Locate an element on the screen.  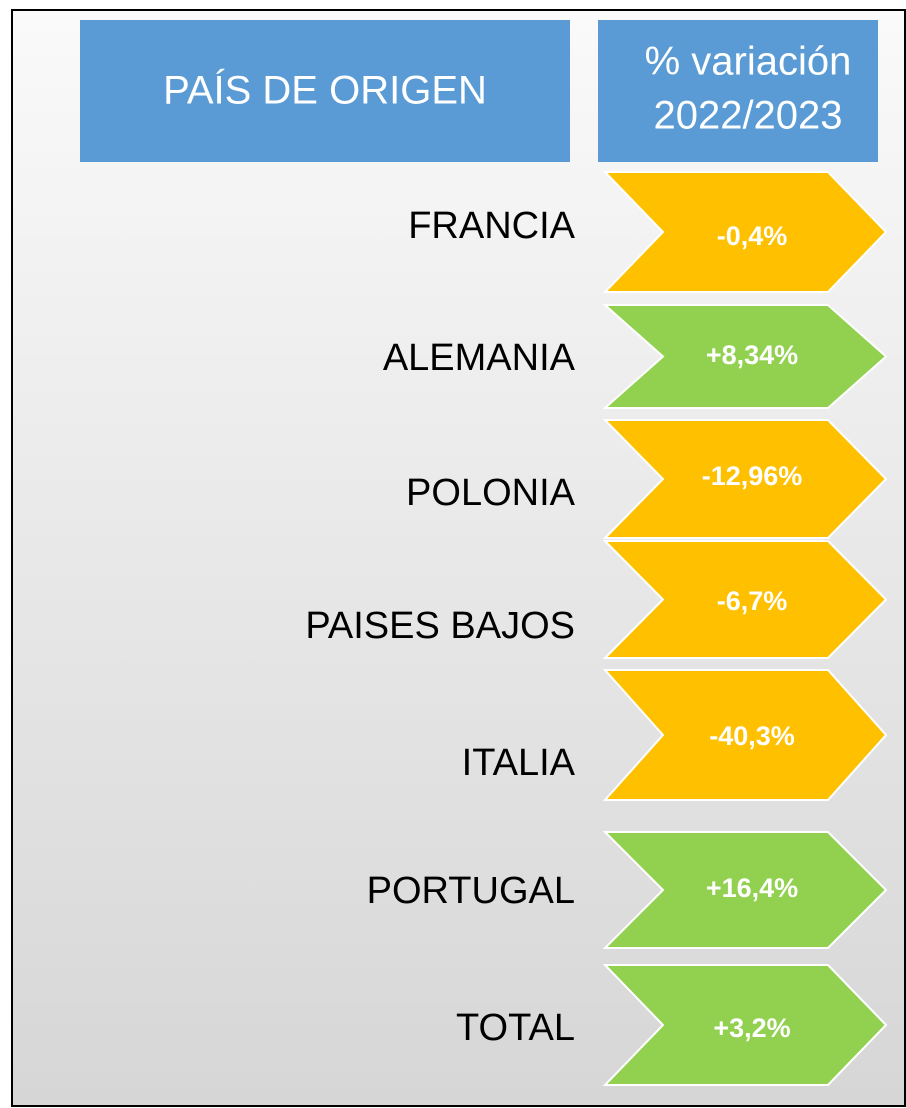
country-label: ALEMANIA is located at coordinates (479, 358).